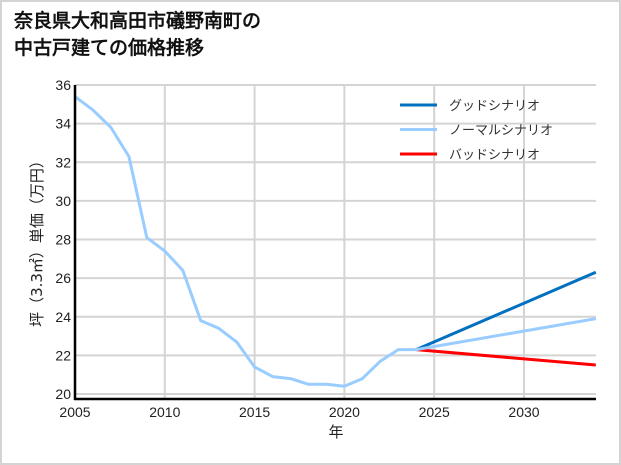 The width and height of the screenshot is (621, 465). I want to click on legend-label: ノーマルシナリオ, so click(501, 131).